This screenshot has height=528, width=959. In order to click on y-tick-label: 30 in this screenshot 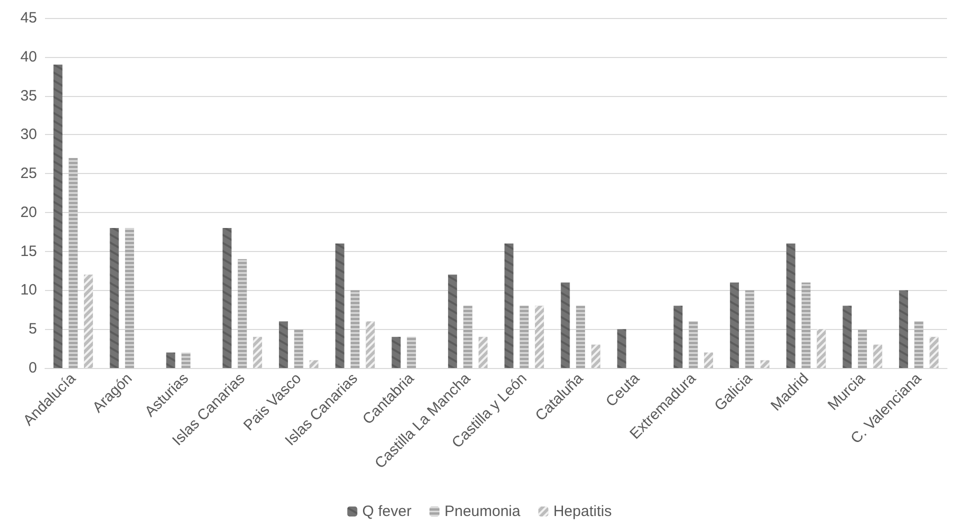, I will do `click(28, 135)`.